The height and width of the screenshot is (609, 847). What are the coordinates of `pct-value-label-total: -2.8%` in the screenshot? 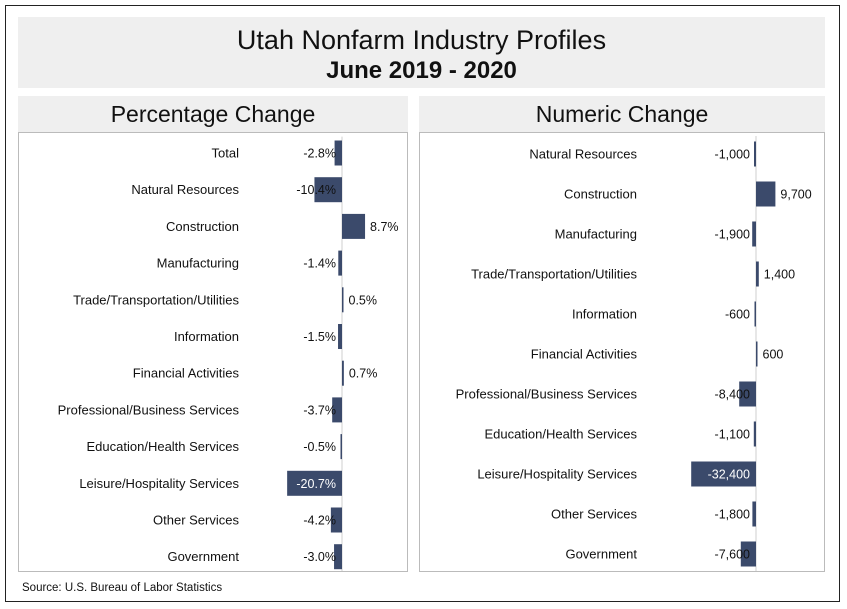 It's located at (319, 154).